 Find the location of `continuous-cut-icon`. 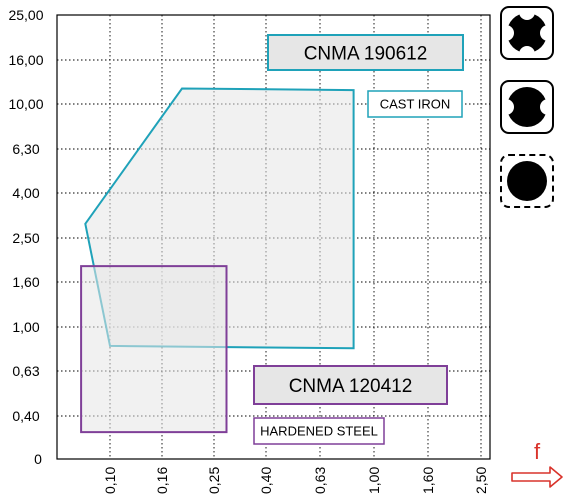

continuous-cut-icon is located at coordinates (527, 33).